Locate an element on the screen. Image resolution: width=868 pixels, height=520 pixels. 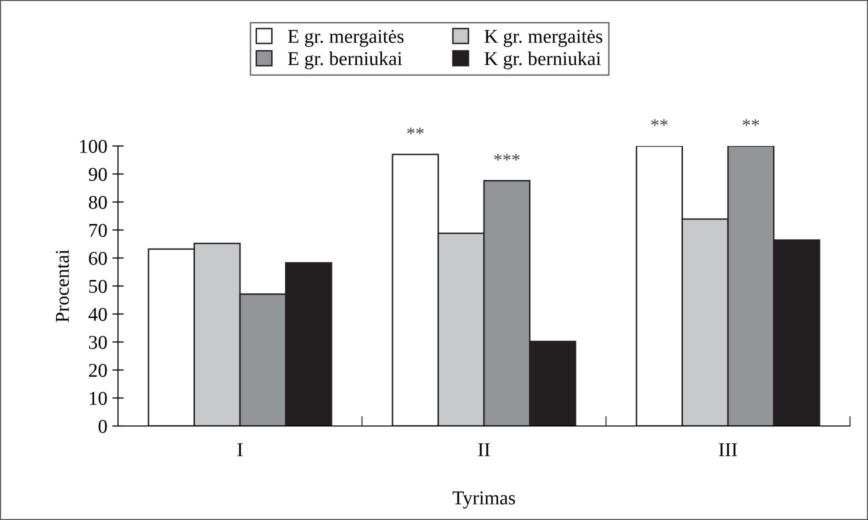
x-tick-label: I is located at coordinates (240, 449).